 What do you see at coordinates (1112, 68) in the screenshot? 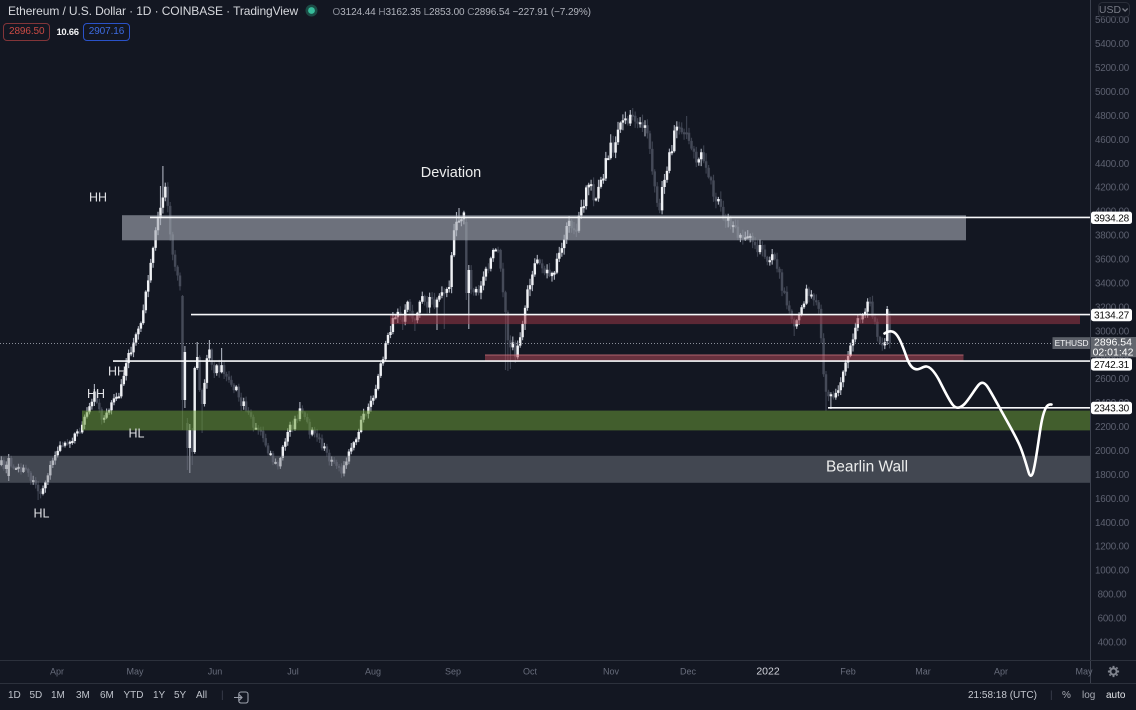
I see `svg-text: 5200.00` at bounding box center [1112, 68].